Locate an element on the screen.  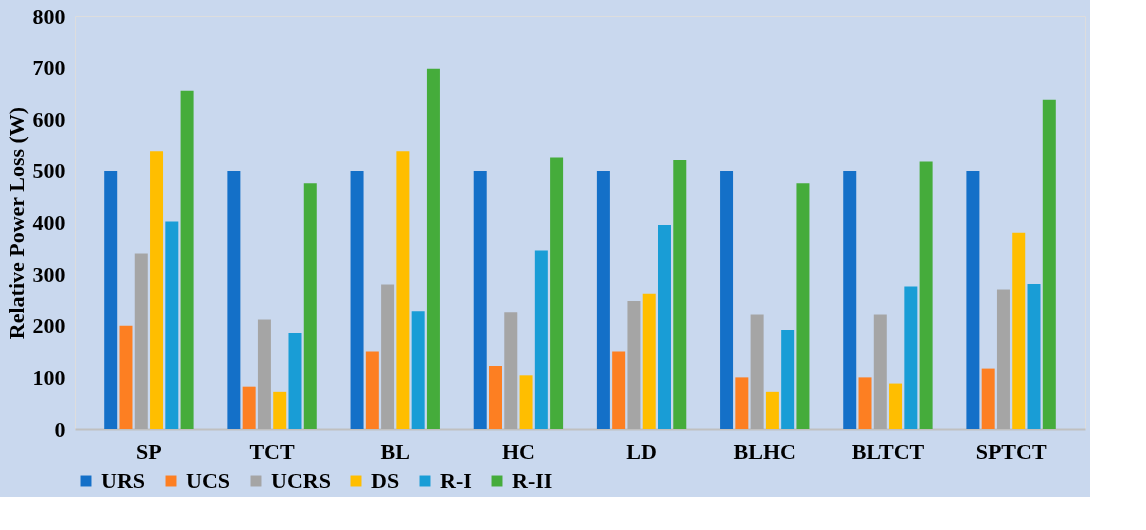
y-tick-label: 400 is located at coordinates (49, 222).